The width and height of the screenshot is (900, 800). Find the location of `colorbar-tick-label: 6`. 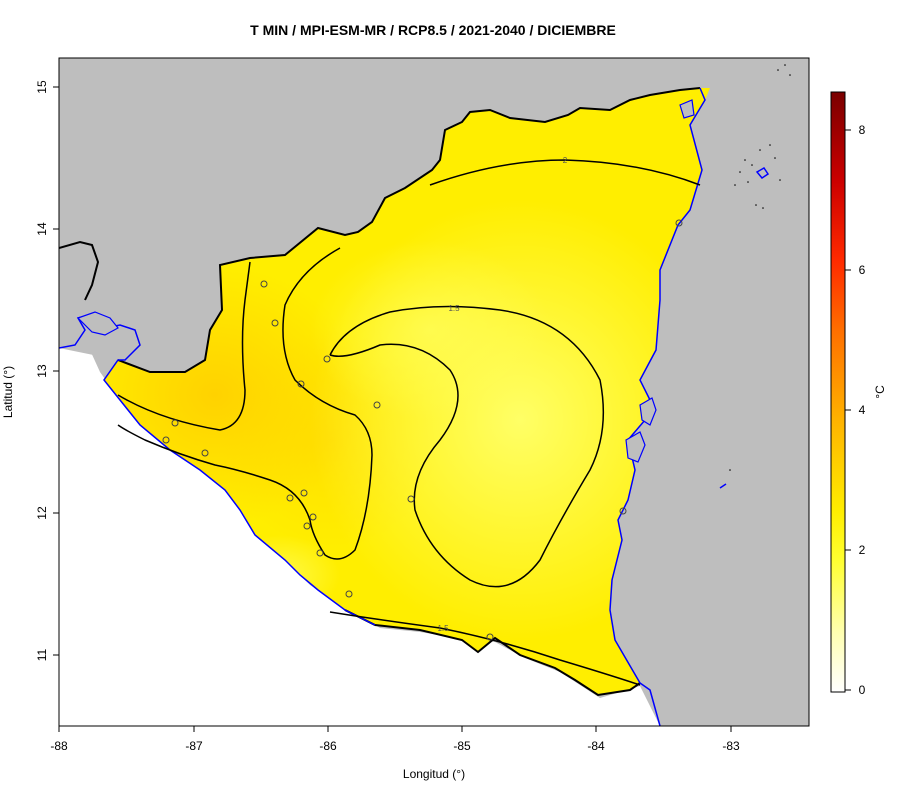

colorbar-tick-label: 6 is located at coordinates (862, 270).